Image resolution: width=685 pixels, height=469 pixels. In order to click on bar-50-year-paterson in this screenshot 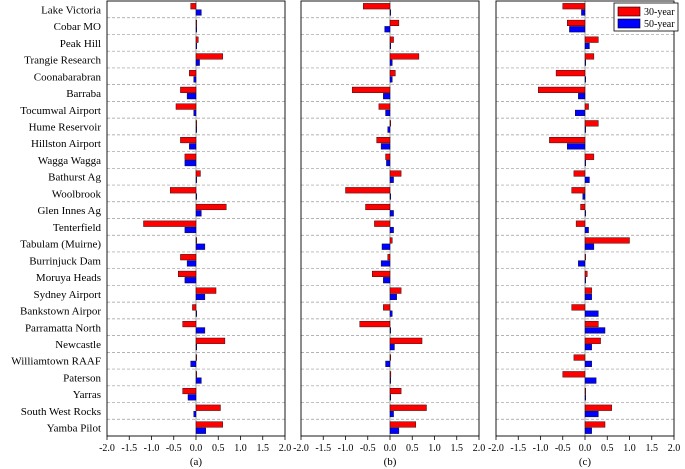, I will do `click(590, 380)`.